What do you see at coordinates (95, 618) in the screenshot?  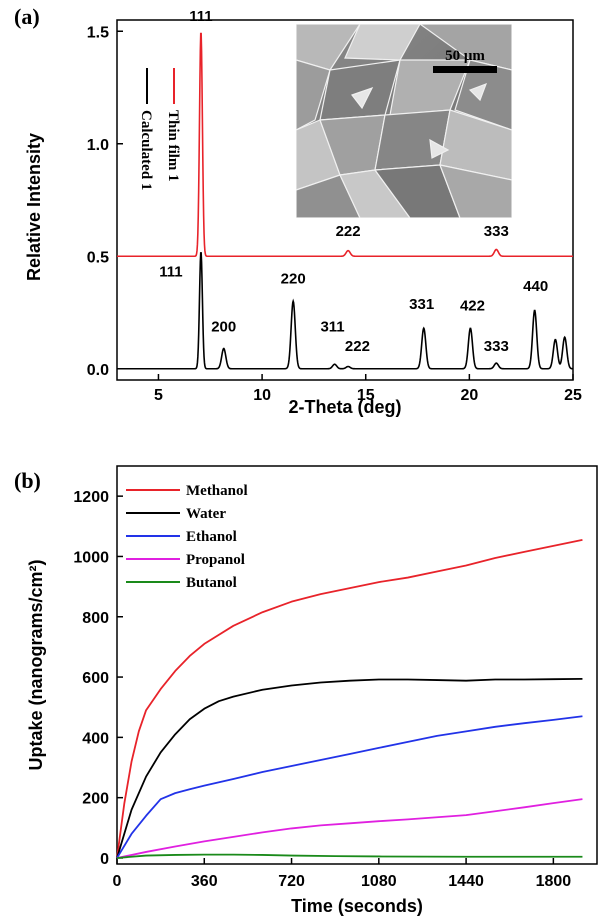 I see `panel-b-y-tick-label: 800` at bounding box center [95, 618].